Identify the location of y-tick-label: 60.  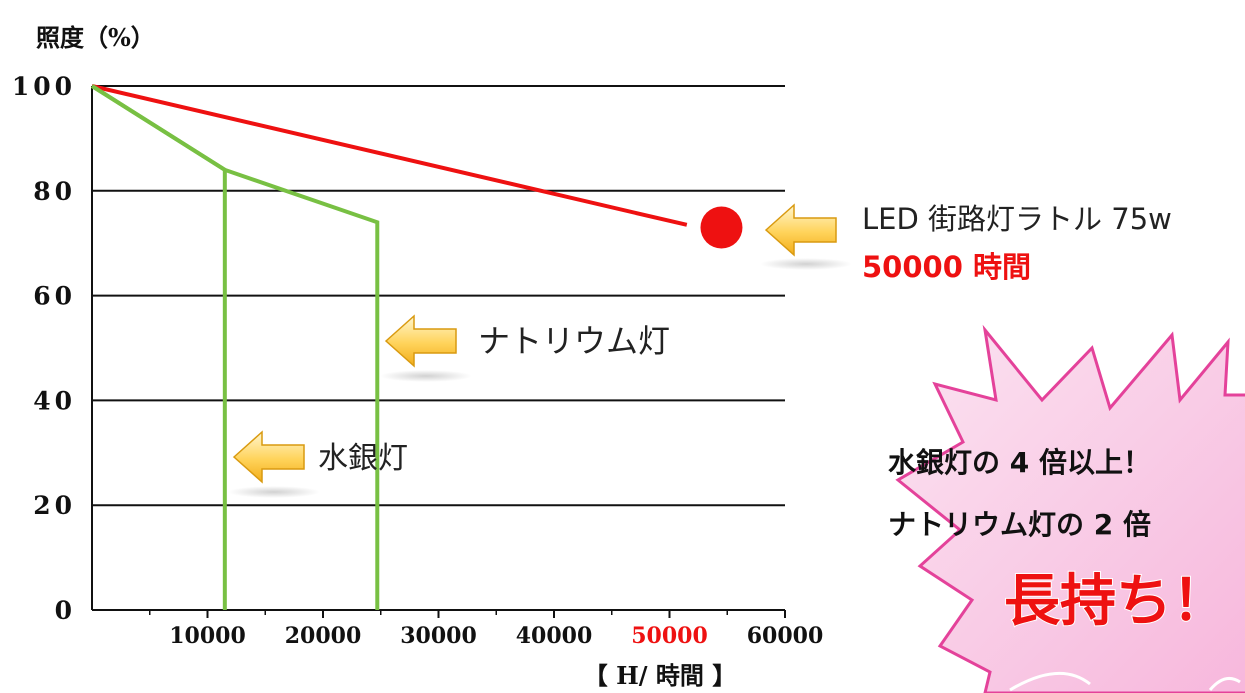
(54, 296).